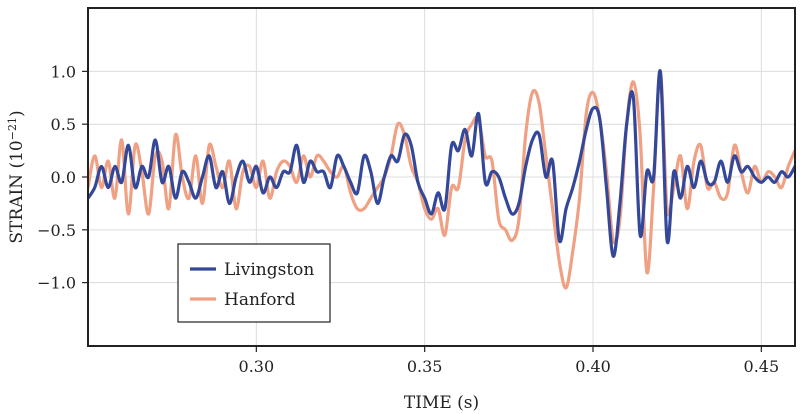 Image resolution: width=800 pixels, height=414 pixels. What do you see at coordinates (56, 283) in the screenshot?
I see `y-tick-label: −1.0` at bounding box center [56, 283].